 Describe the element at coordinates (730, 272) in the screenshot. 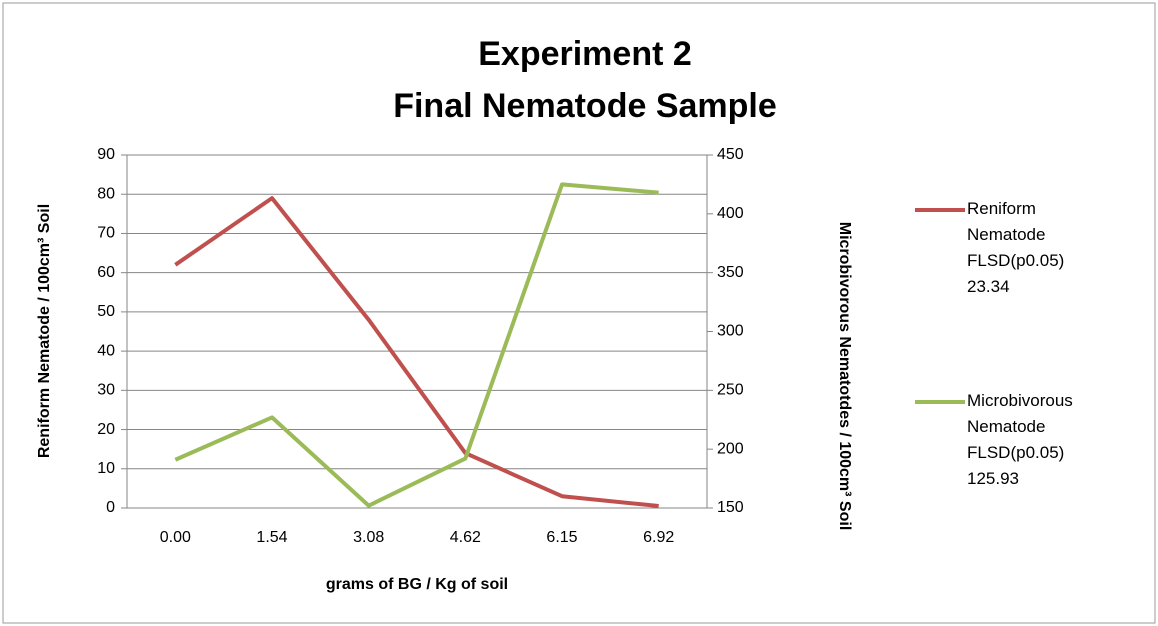

I see `y2-tick-label: 350` at that location.